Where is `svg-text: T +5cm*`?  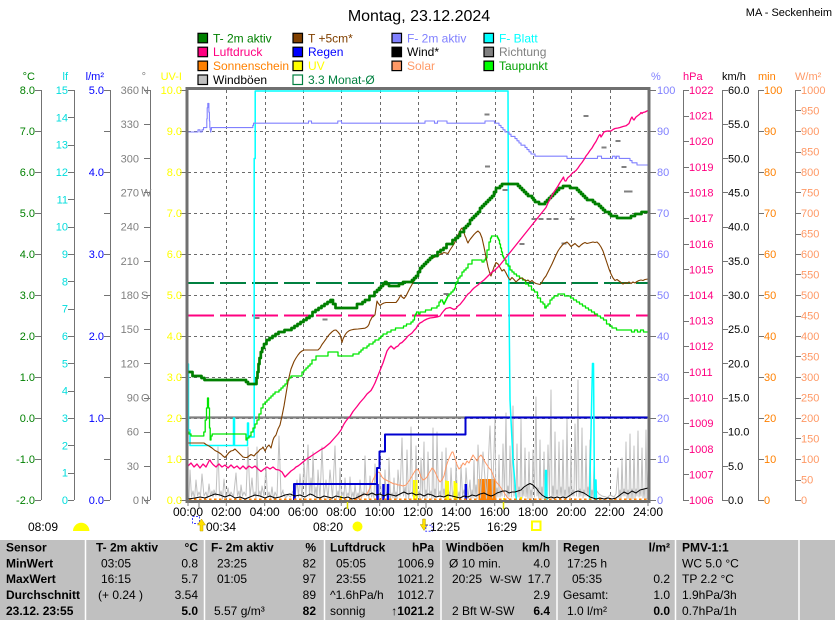 svg-text: T +5cm* is located at coordinates (330, 38).